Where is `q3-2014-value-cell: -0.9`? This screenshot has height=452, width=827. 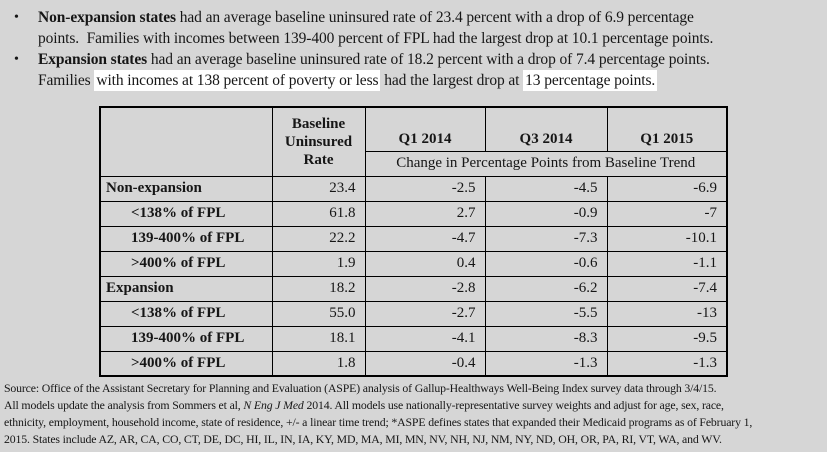
q3-2014-value-cell: -0.9 is located at coordinates (546, 213).